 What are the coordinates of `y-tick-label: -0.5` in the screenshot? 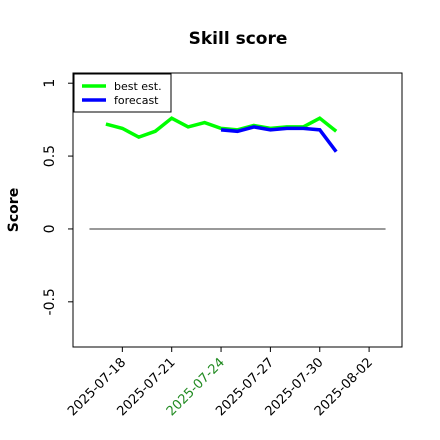 It's located at (50, 301).